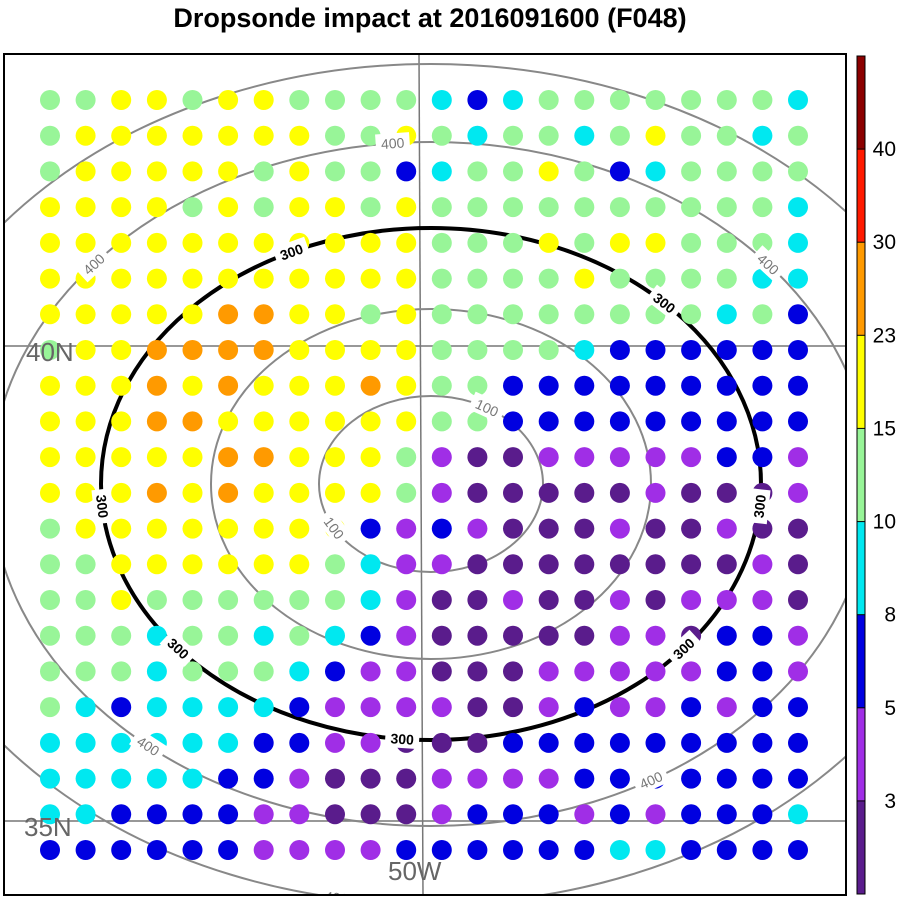  I want to click on colorbar-tick-label: 3, so click(890, 801).